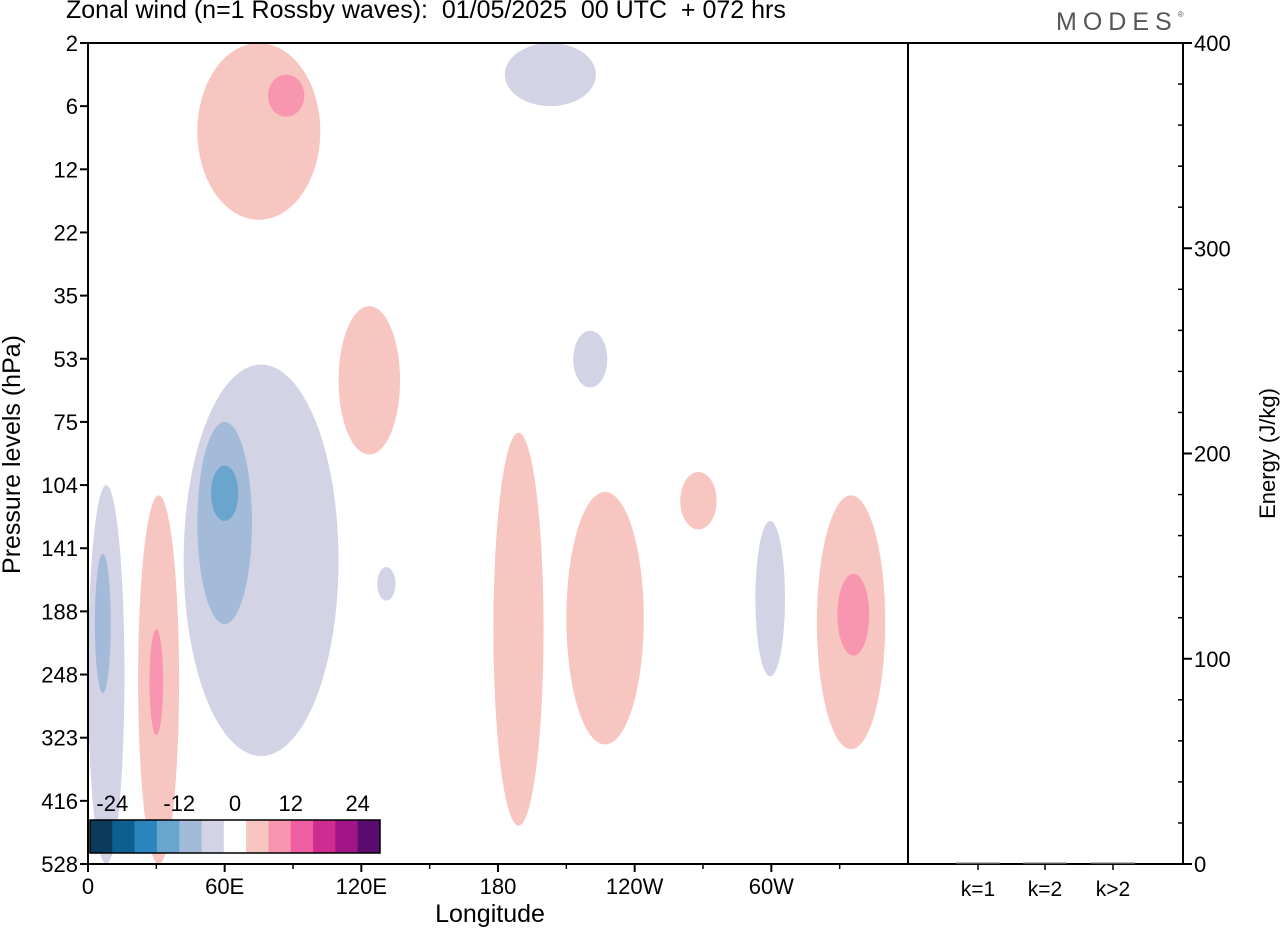 This screenshot has height=930, width=1280. I want to click on colorbar-tick-label: -12, so click(179, 803).